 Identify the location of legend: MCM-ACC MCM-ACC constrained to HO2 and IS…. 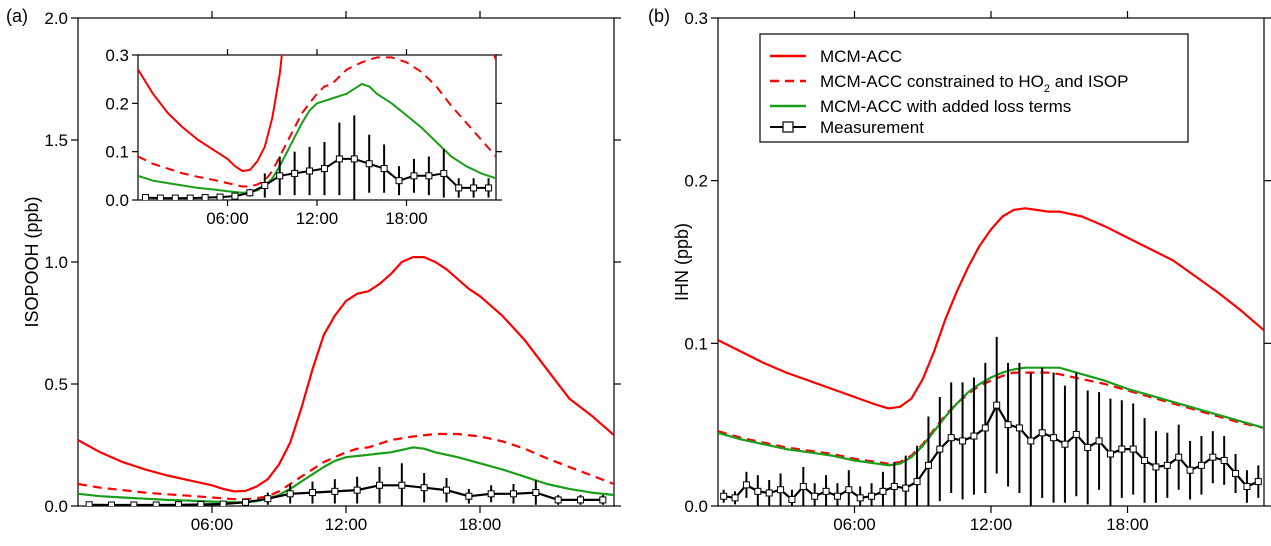
(974, 88).